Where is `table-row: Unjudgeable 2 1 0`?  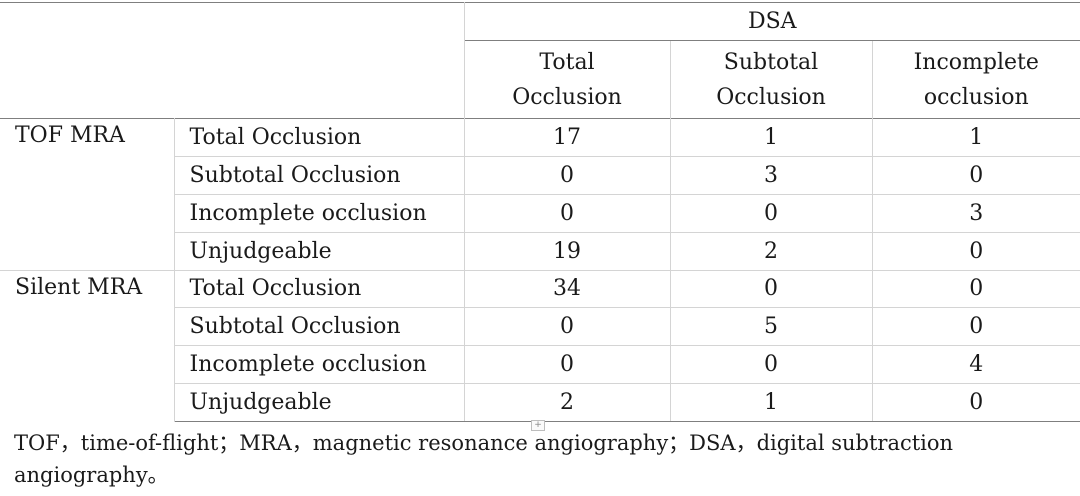
table-row: Unjudgeable 2 1 0 is located at coordinates (540, 402).